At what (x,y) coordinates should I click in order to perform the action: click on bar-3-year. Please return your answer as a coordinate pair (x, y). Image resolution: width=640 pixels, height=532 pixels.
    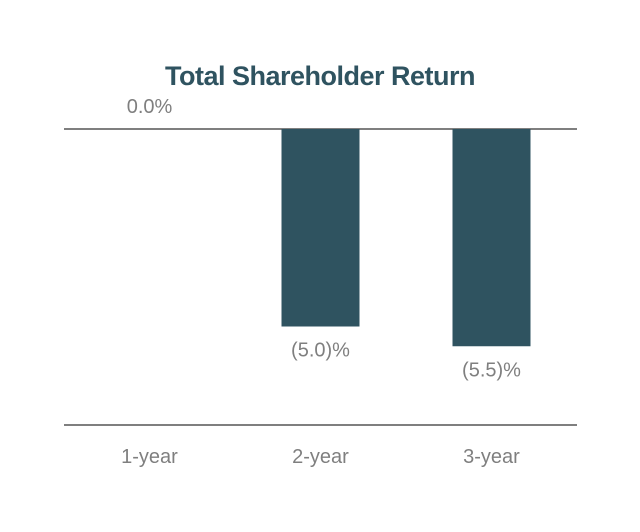
    Looking at the image, I should click on (491, 238).